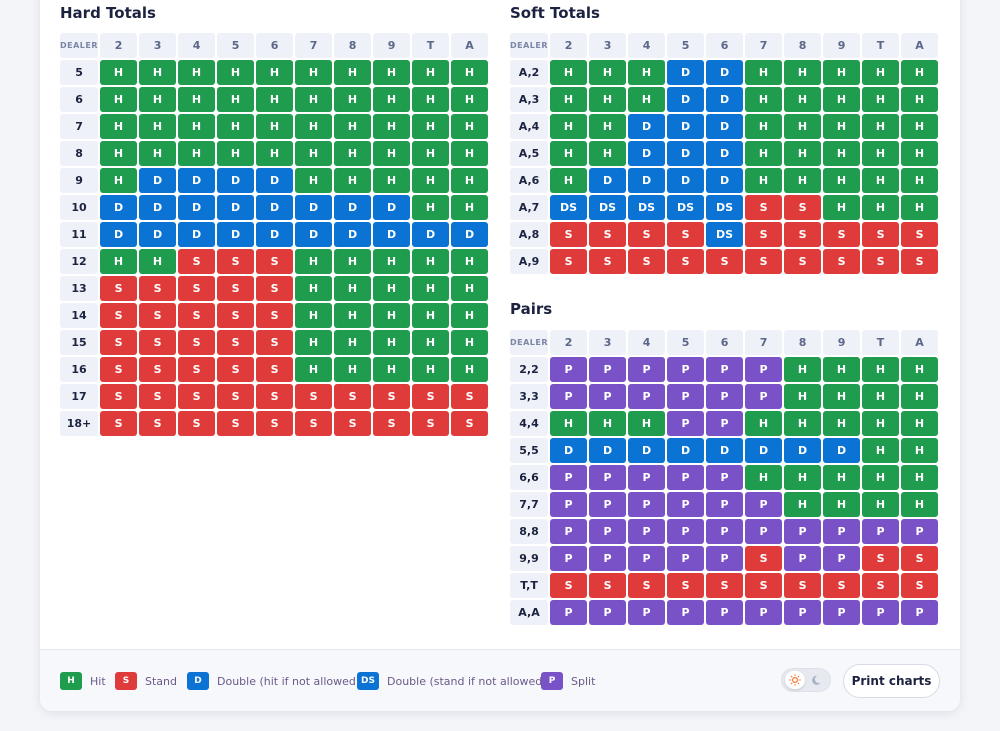 The height and width of the screenshot is (731, 1000). Describe the element at coordinates (161, 681) in the screenshot. I see `legend-label: Stand` at that location.